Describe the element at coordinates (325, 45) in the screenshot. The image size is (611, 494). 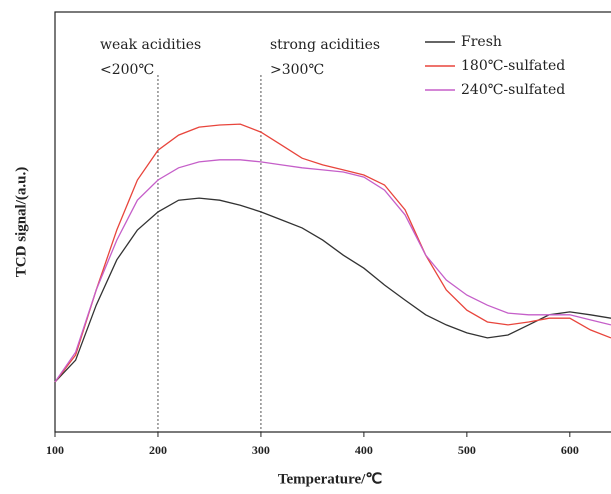
I see `annotation: strong acidities` at that location.